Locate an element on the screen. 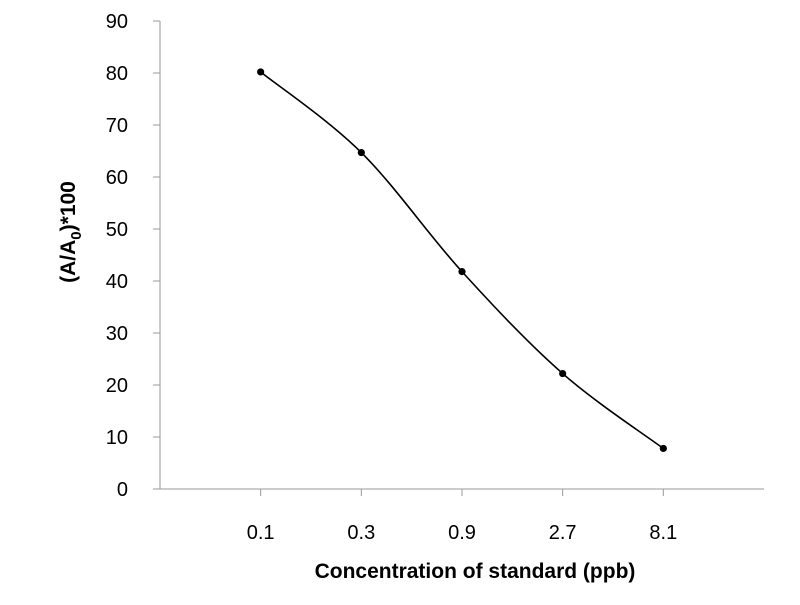 This screenshot has height=605, width=800. y-tick-label: 80 is located at coordinates (117, 74).